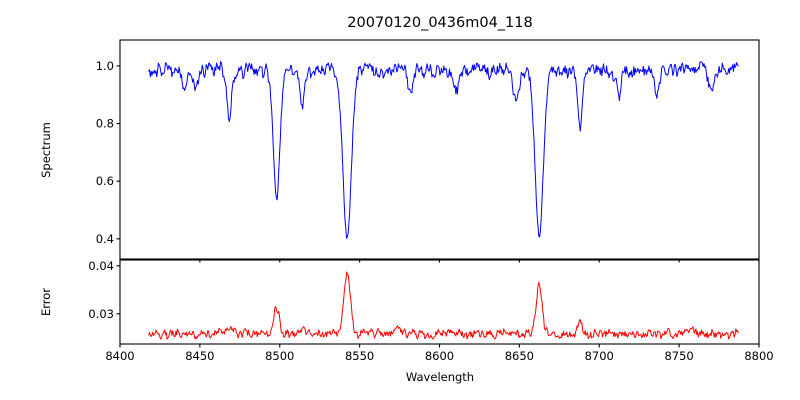 The width and height of the screenshot is (800, 400). I want to click on y-tick-label-spectrum-0.6: 0.6, so click(105, 181).